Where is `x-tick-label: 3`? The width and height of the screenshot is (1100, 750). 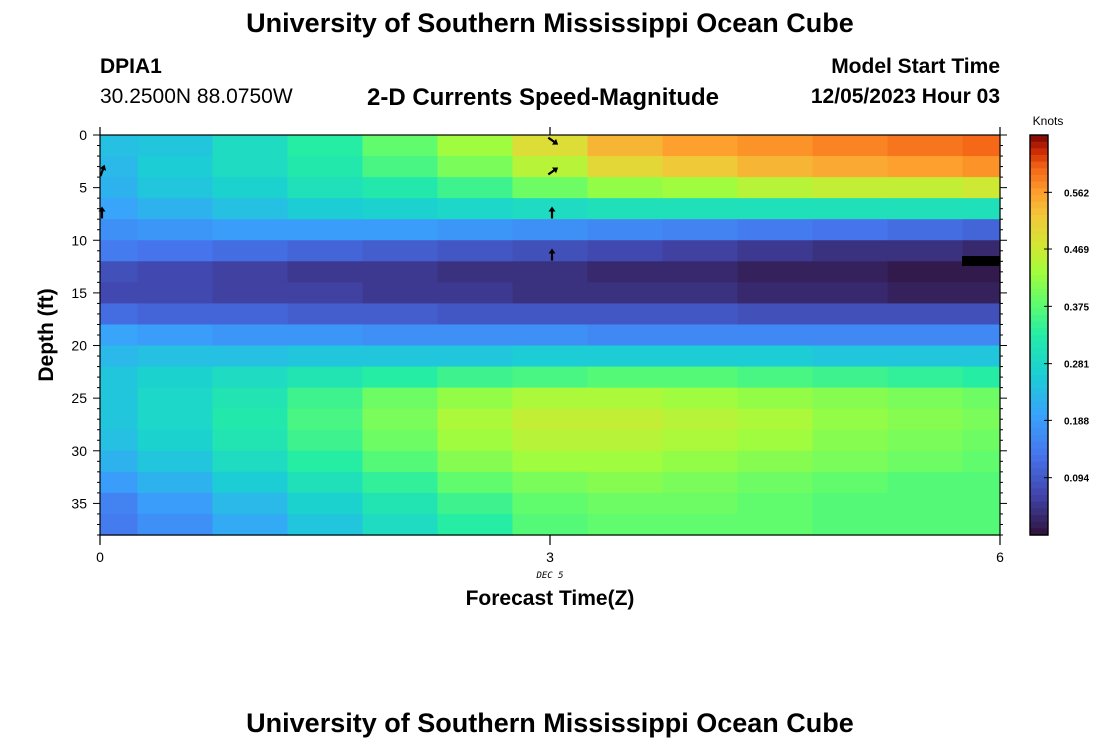
x-tick-label: 3 is located at coordinates (550, 557).